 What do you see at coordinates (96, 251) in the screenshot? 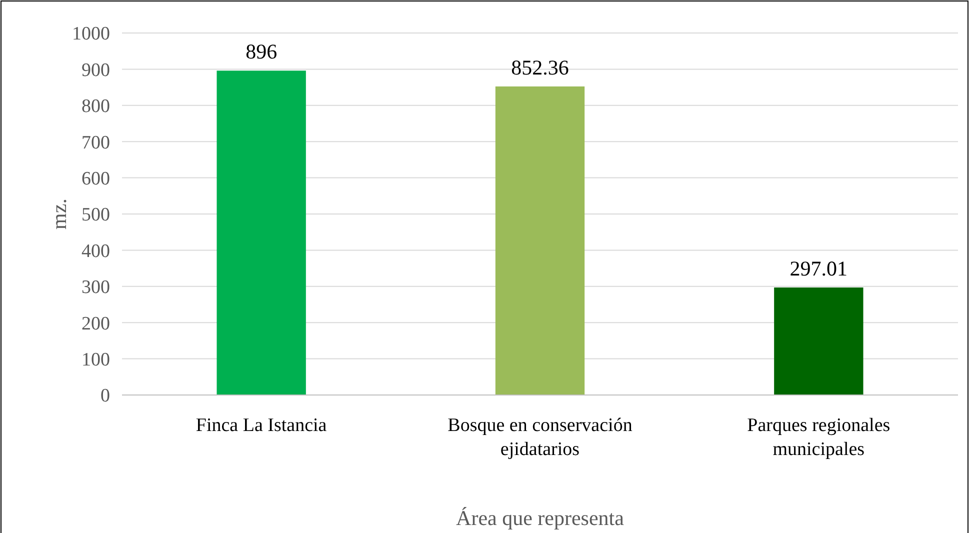
I see `y-tick-label: 400` at bounding box center [96, 251].